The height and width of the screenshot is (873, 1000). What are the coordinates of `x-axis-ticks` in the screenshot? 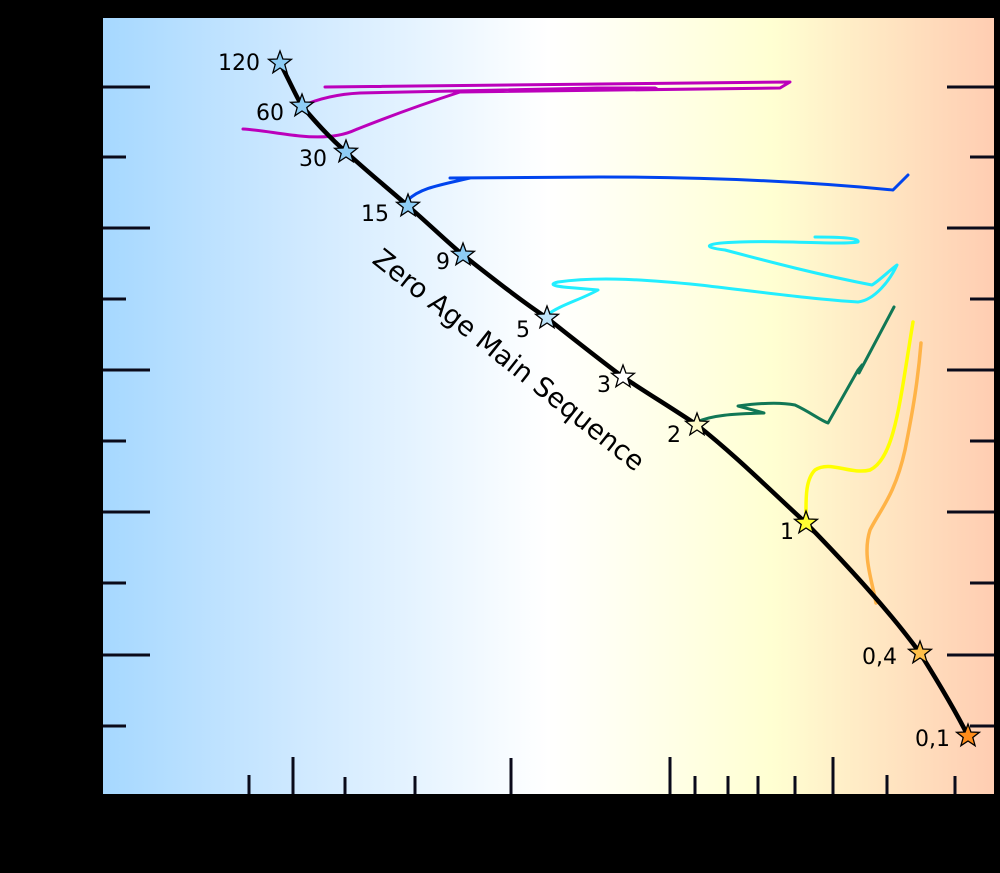 It's located at (602, 775).